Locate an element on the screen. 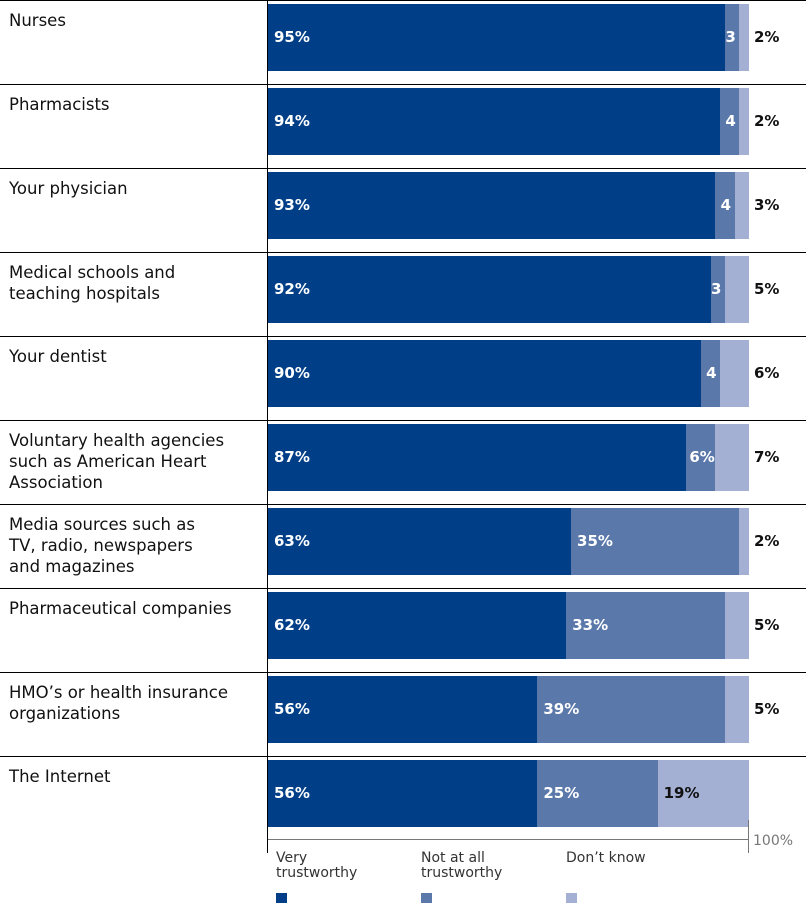 Image resolution: width=806 pixels, height=903 pixels. x-axis-line is located at coordinates (508, 839).